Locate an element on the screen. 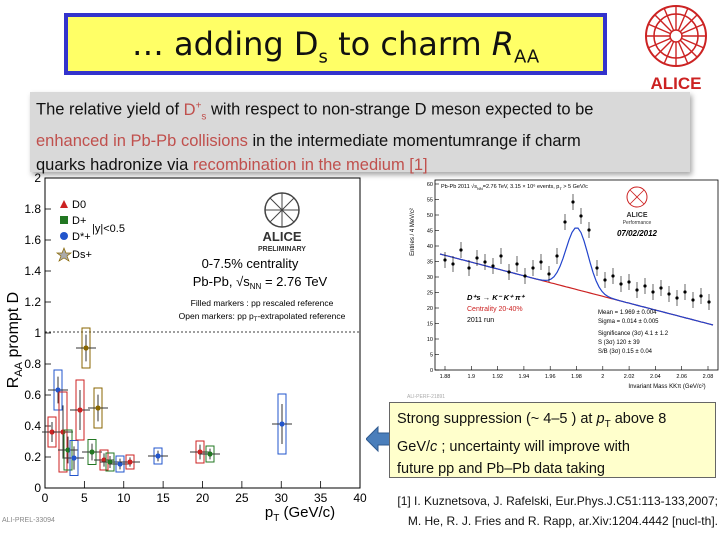 This screenshot has width=720, height=540. mass-y-ticks: 0 5 10 15 20 25 30 35 40 45 50 55 60 is located at coordinates (433, 278).